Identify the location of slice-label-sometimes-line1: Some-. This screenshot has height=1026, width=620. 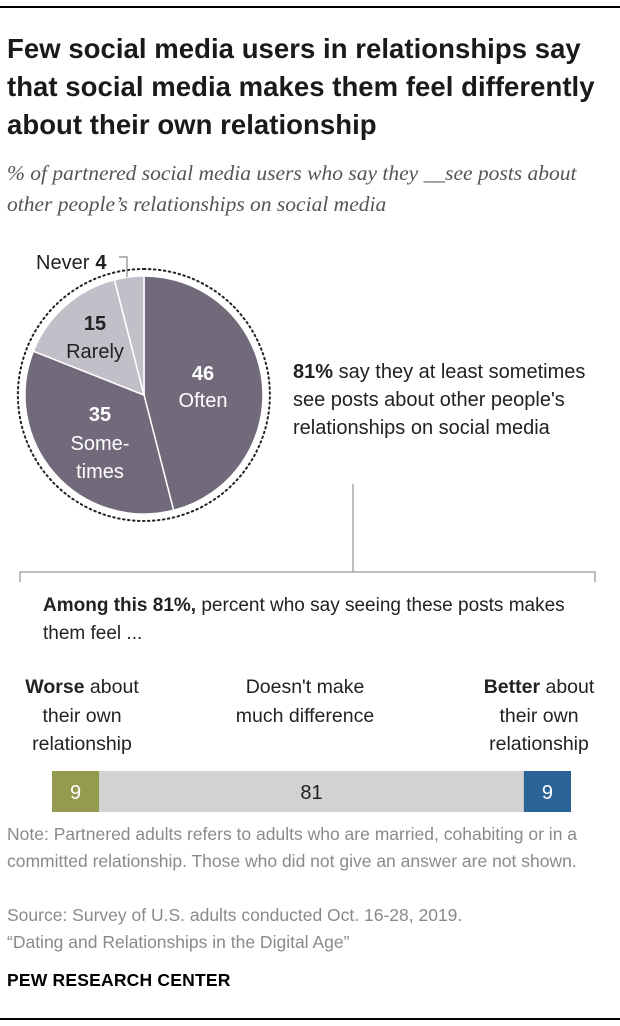
(100, 444).